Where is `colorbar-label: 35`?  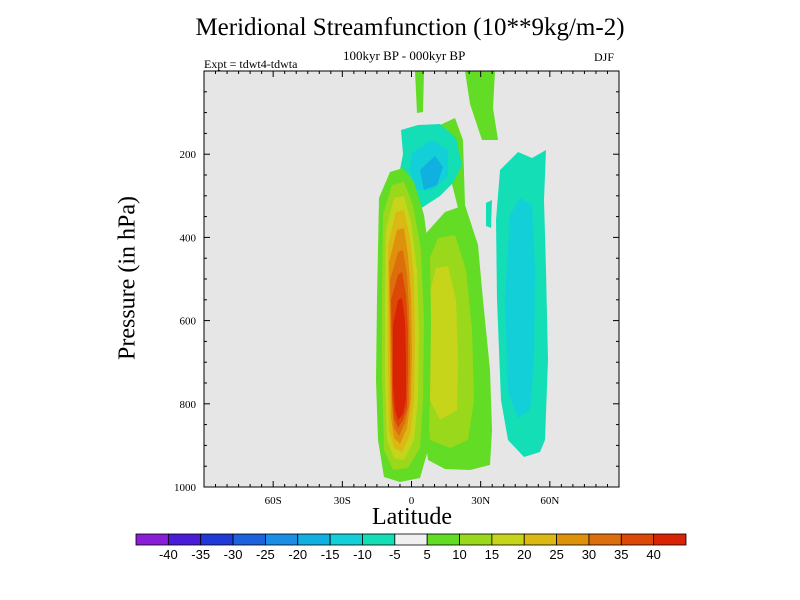 colorbar-label: 35 is located at coordinates (621, 554).